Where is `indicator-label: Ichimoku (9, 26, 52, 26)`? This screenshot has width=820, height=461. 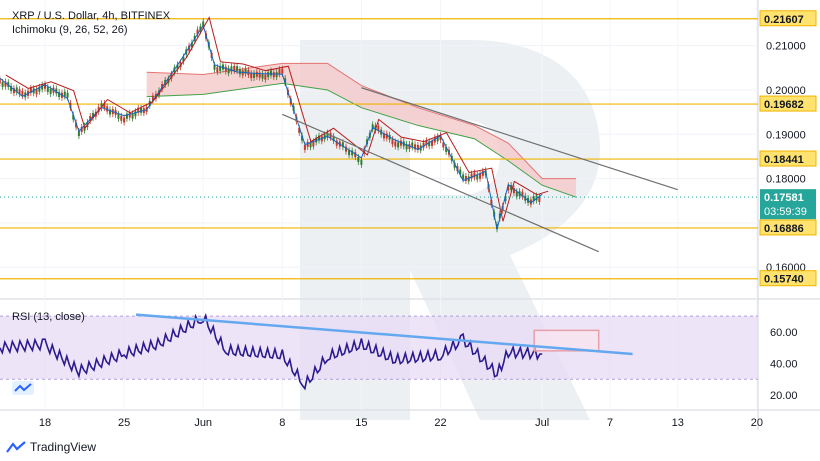 indicator-label: Ichimoku (9, 26, 52, 26) is located at coordinates (70, 30).